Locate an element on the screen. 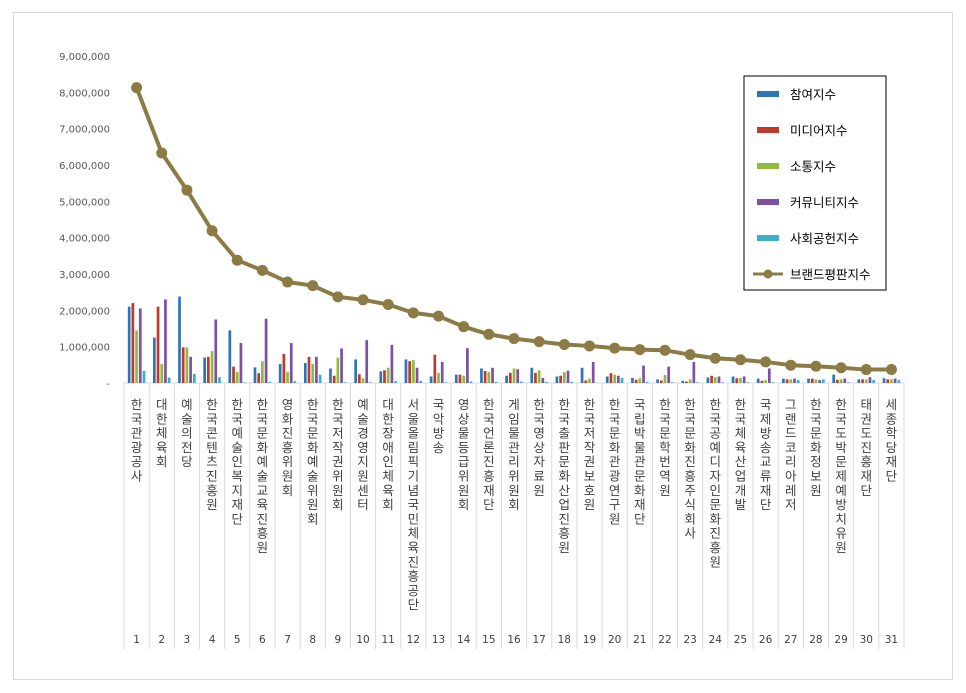  y-tick-label: 6,000,000 is located at coordinates (84, 166).